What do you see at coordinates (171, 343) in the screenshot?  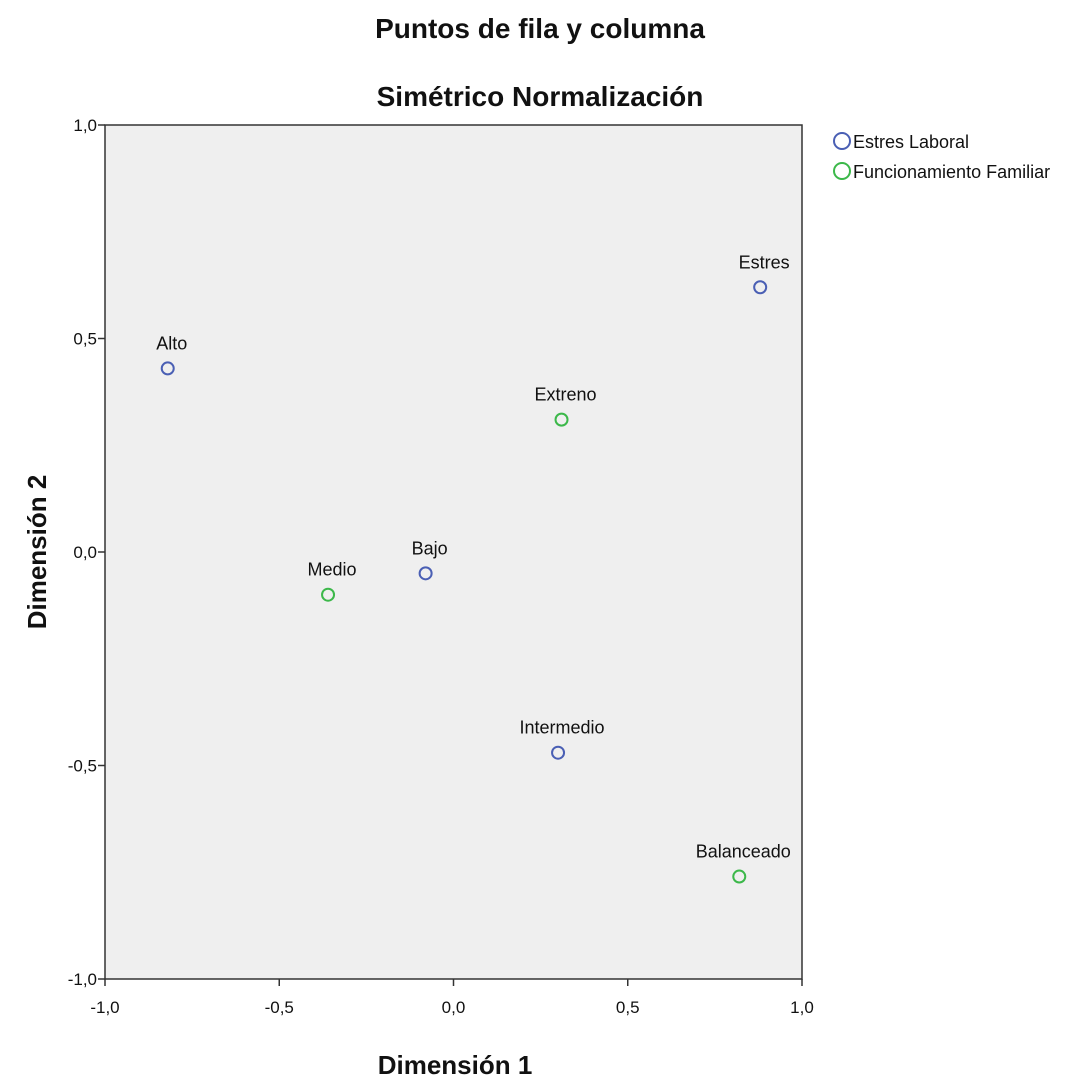 I see `point-label: Alto` at bounding box center [171, 343].